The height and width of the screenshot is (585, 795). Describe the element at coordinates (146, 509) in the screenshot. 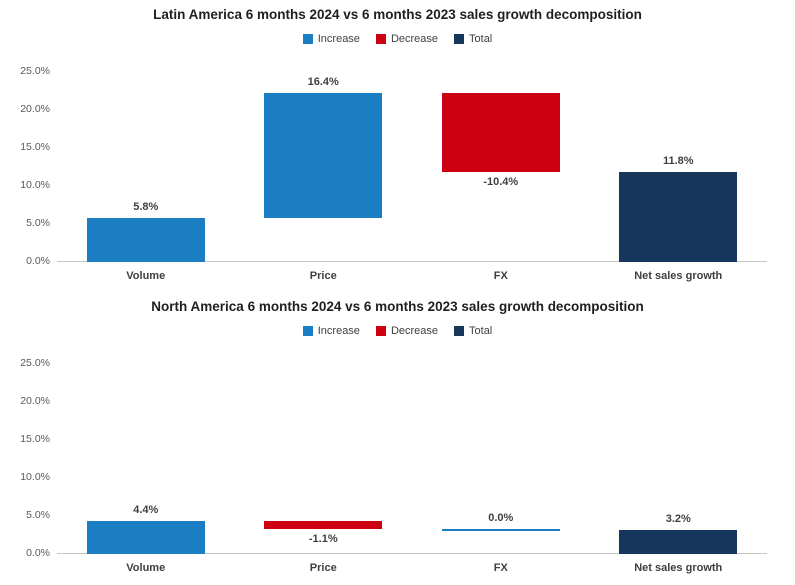

I see `data-label: 4.4%` at that location.